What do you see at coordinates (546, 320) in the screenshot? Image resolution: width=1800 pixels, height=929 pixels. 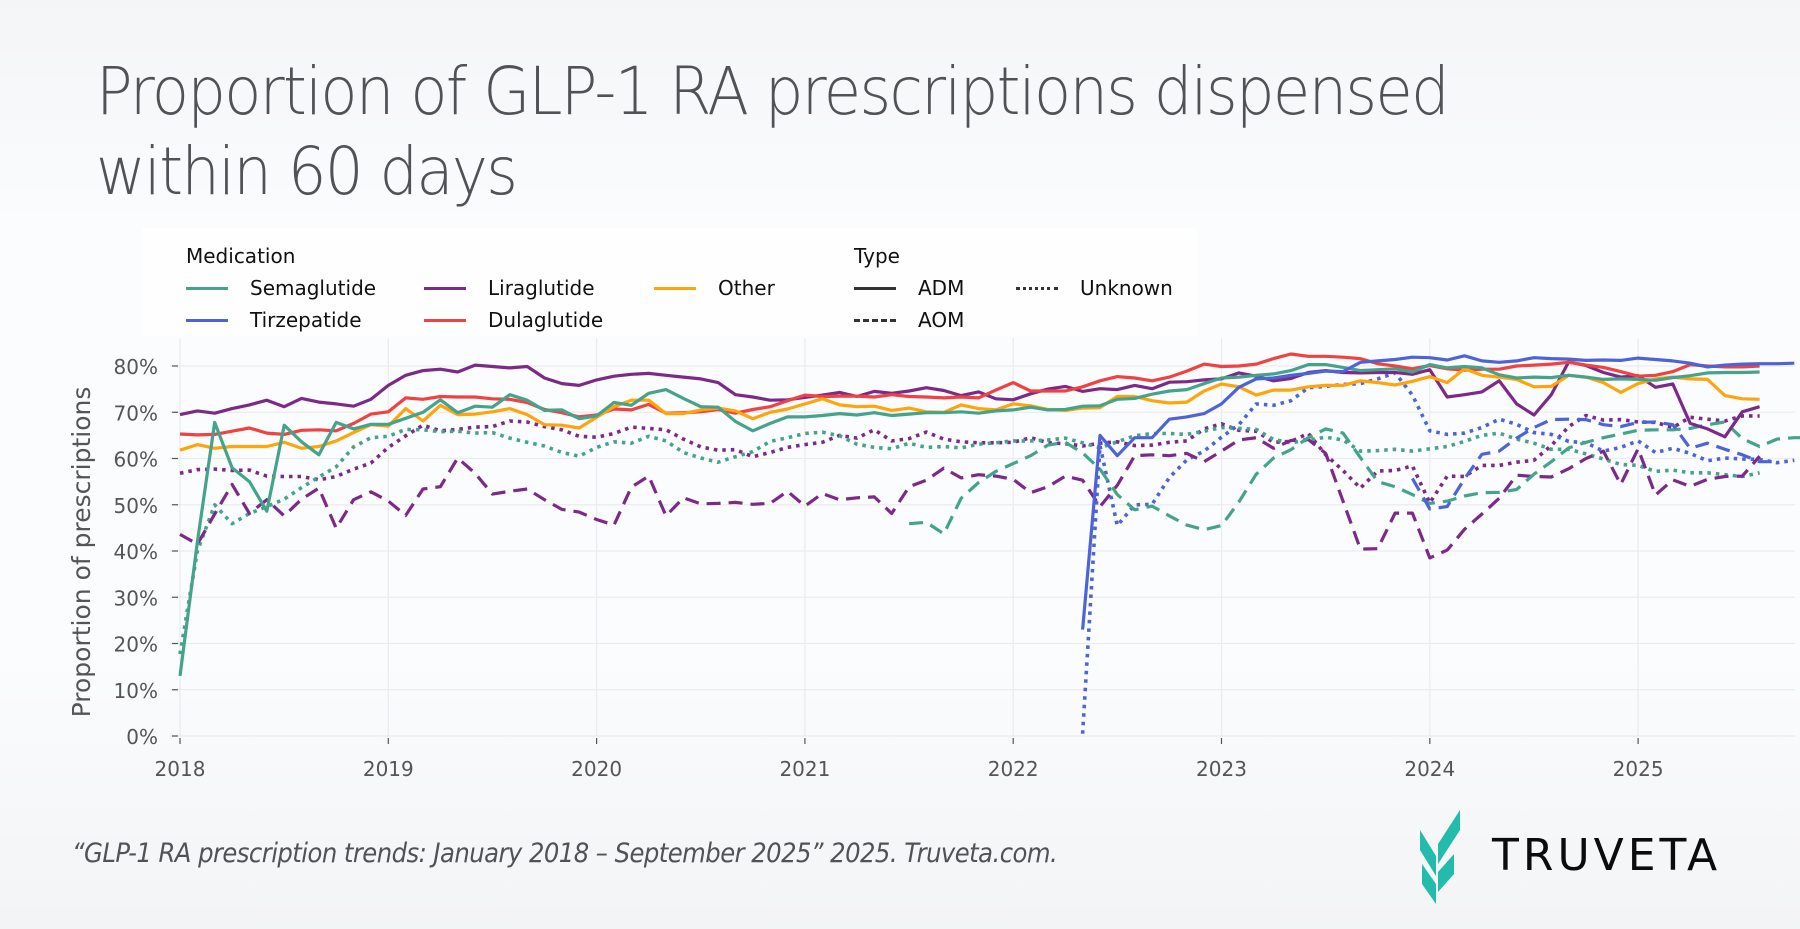 I see `legend-label: Dulaglutide` at bounding box center [546, 320].